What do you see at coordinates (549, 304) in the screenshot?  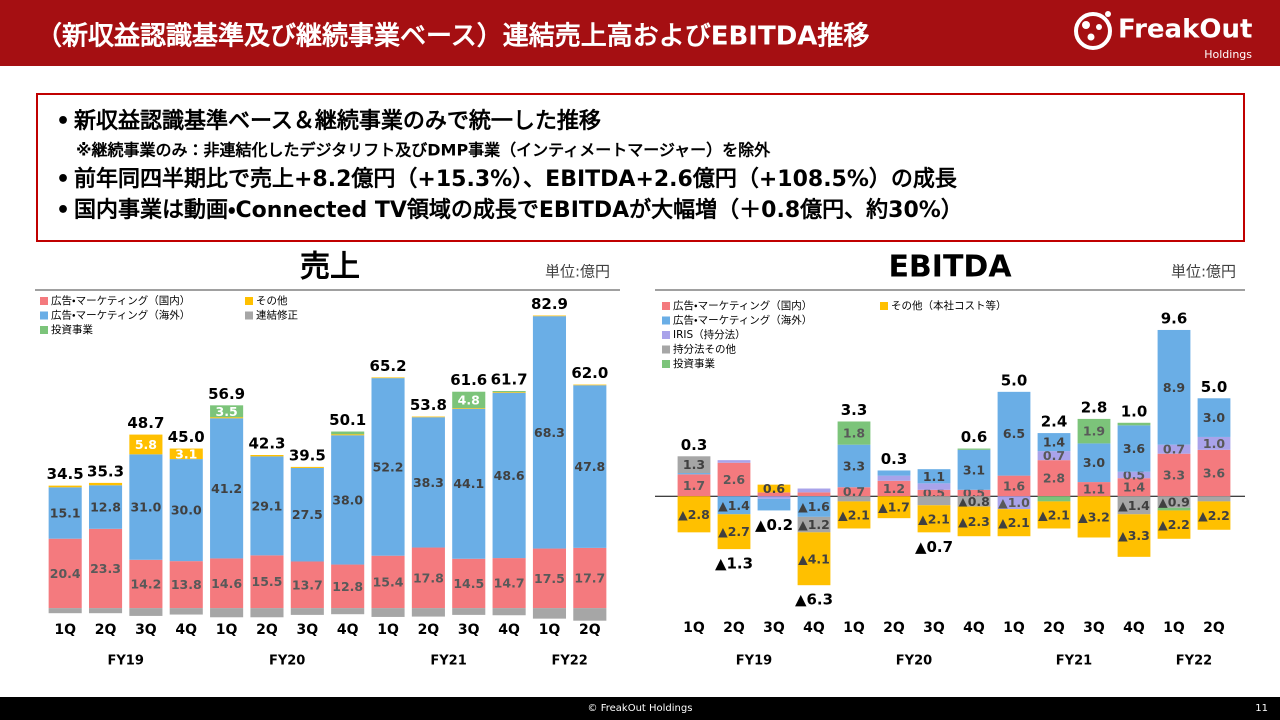 I see `total-label: 82.9` at bounding box center [549, 304].